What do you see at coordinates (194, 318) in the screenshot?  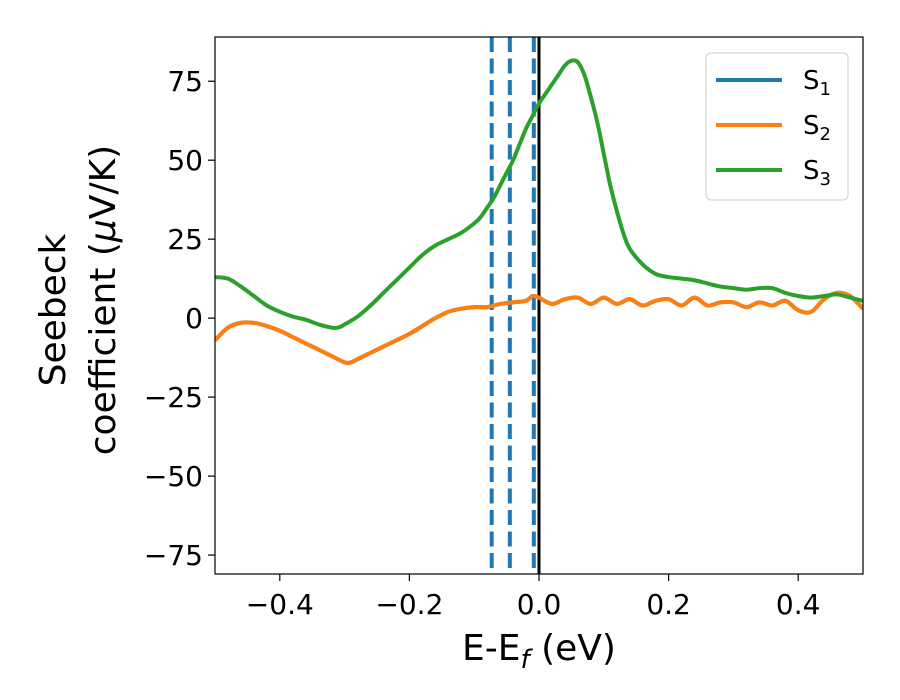 I see `y-tick-label: 0` at bounding box center [194, 318].